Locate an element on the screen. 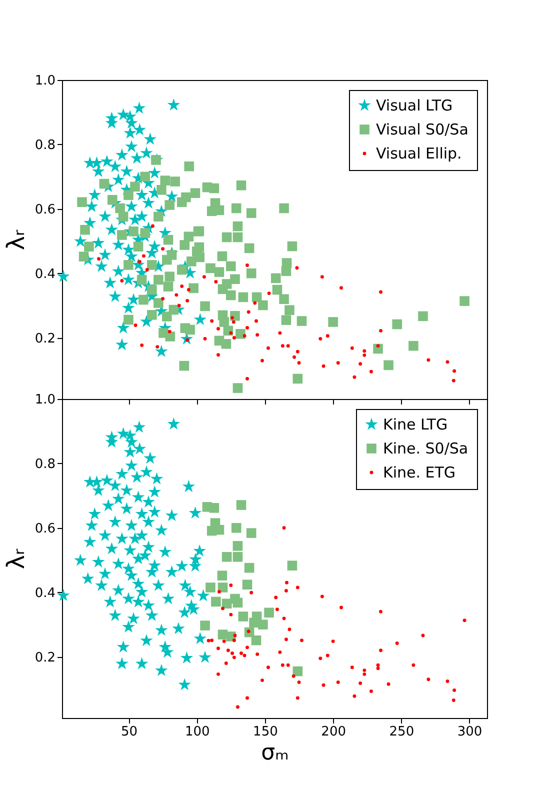 Image resolution: width=550 pixels, height=800 pixels. legend-label: Kine. ETG is located at coordinates (419, 473).